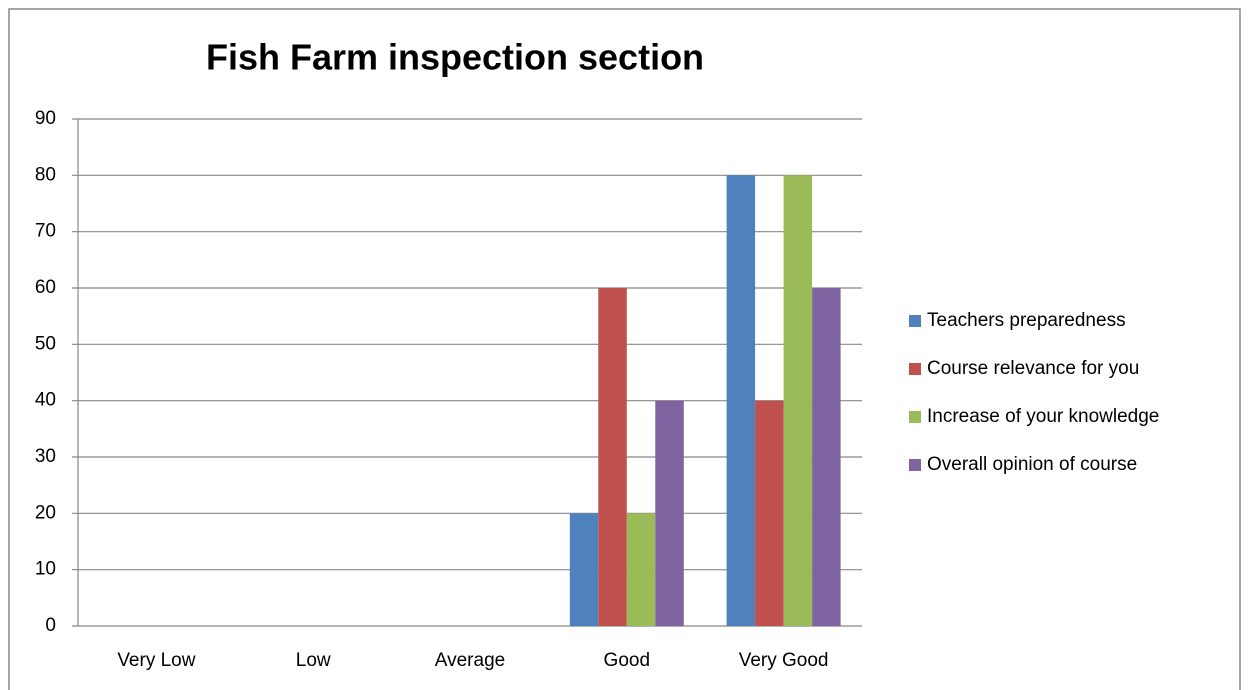  I want to click on x-tick-label: Average, so click(470, 660).